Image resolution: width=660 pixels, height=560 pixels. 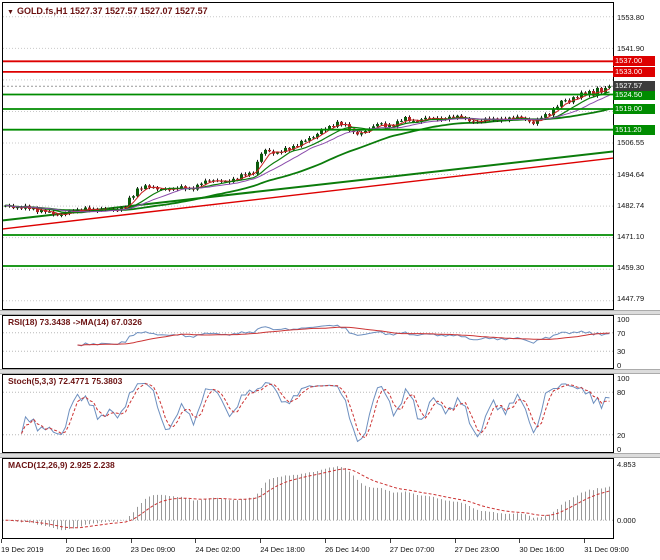 I want to click on price-axis-label: 1553.80, so click(x=631, y=17).